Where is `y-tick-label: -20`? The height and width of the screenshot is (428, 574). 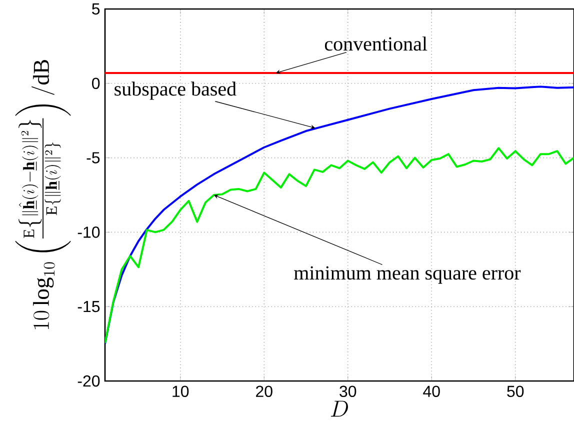 y-tick-label: -20 is located at coordinates (89, 381).